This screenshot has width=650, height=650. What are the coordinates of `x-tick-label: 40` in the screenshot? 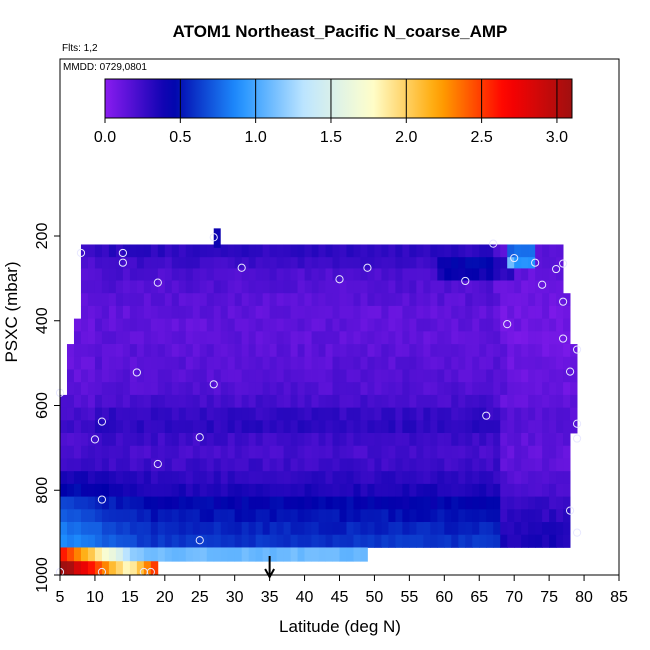 It's located at (305, 597).